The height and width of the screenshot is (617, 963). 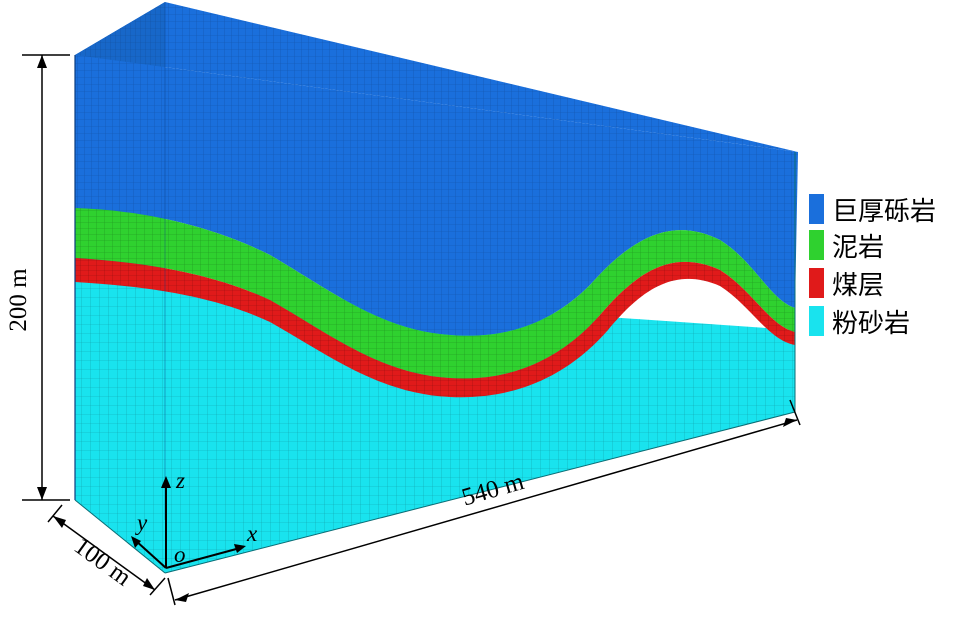 I want to click on legend-label-coal: 煤层, so click(x=858, y=286).